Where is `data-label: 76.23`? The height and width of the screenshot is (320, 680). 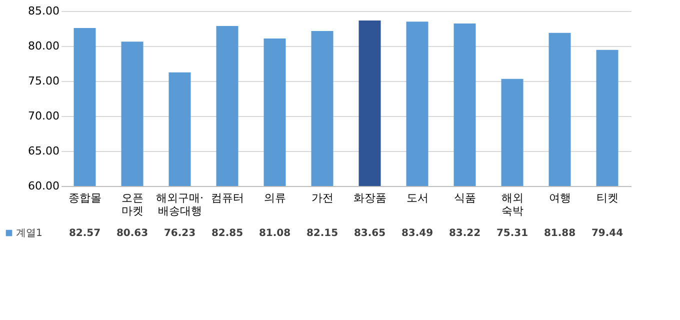 data-label: 76.23 is located at coordinates (180, 233).